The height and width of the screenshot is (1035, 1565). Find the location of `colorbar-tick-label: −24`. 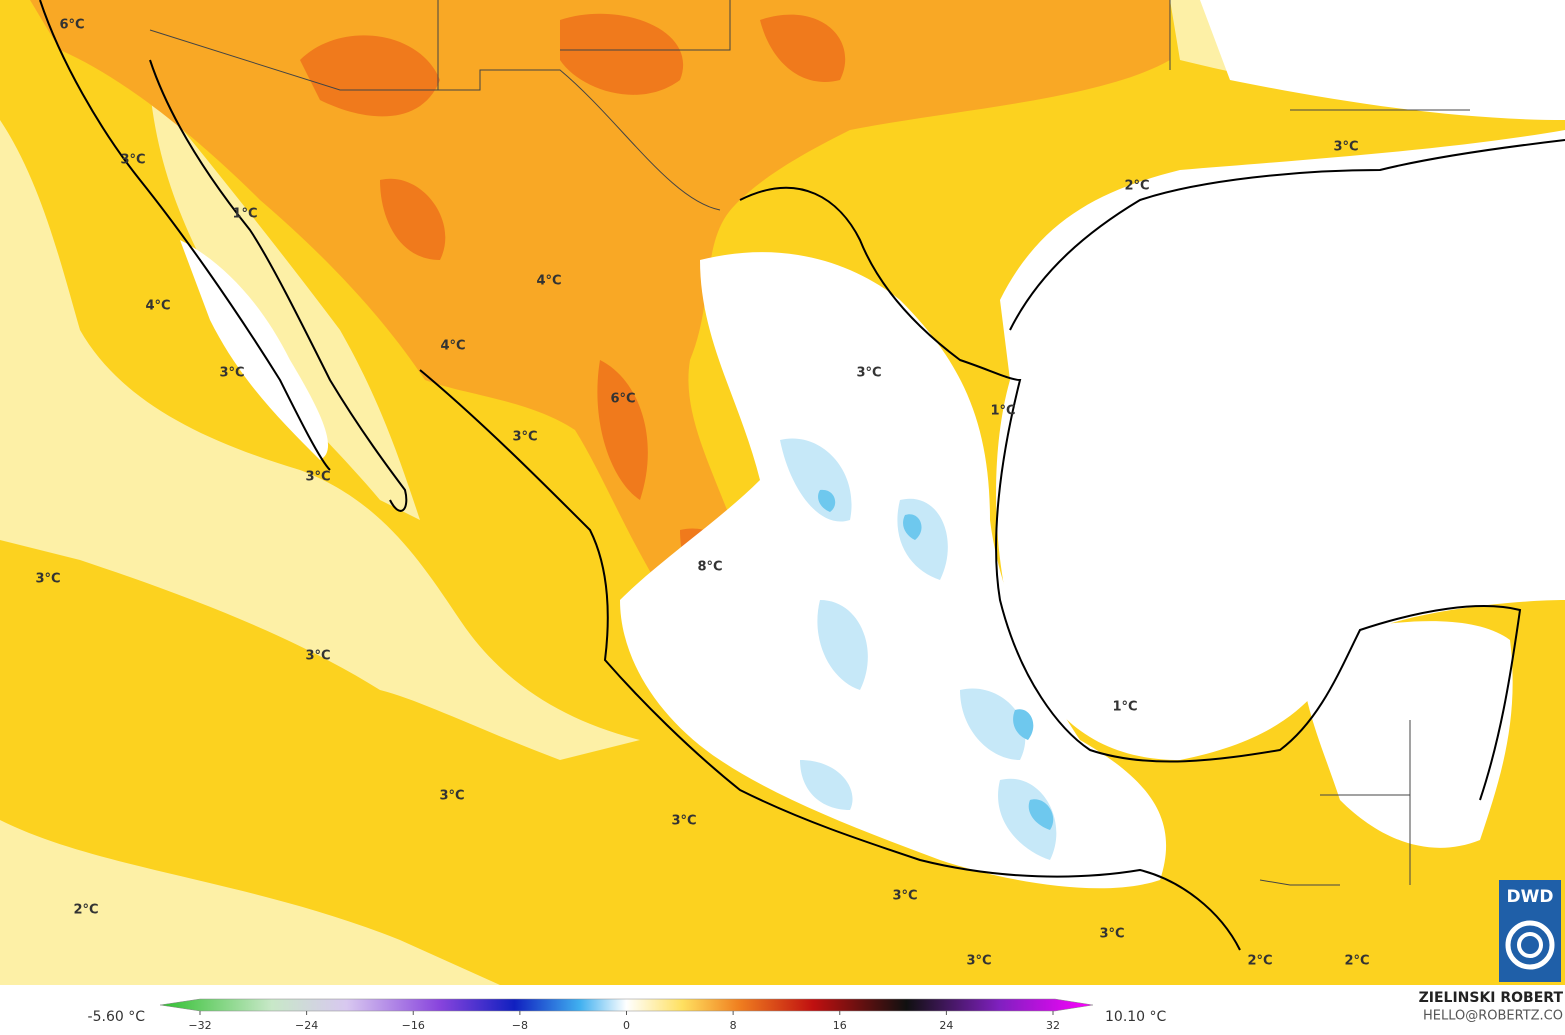

colorbar-tick-label: −24 is located at coordinates (306, 1025).